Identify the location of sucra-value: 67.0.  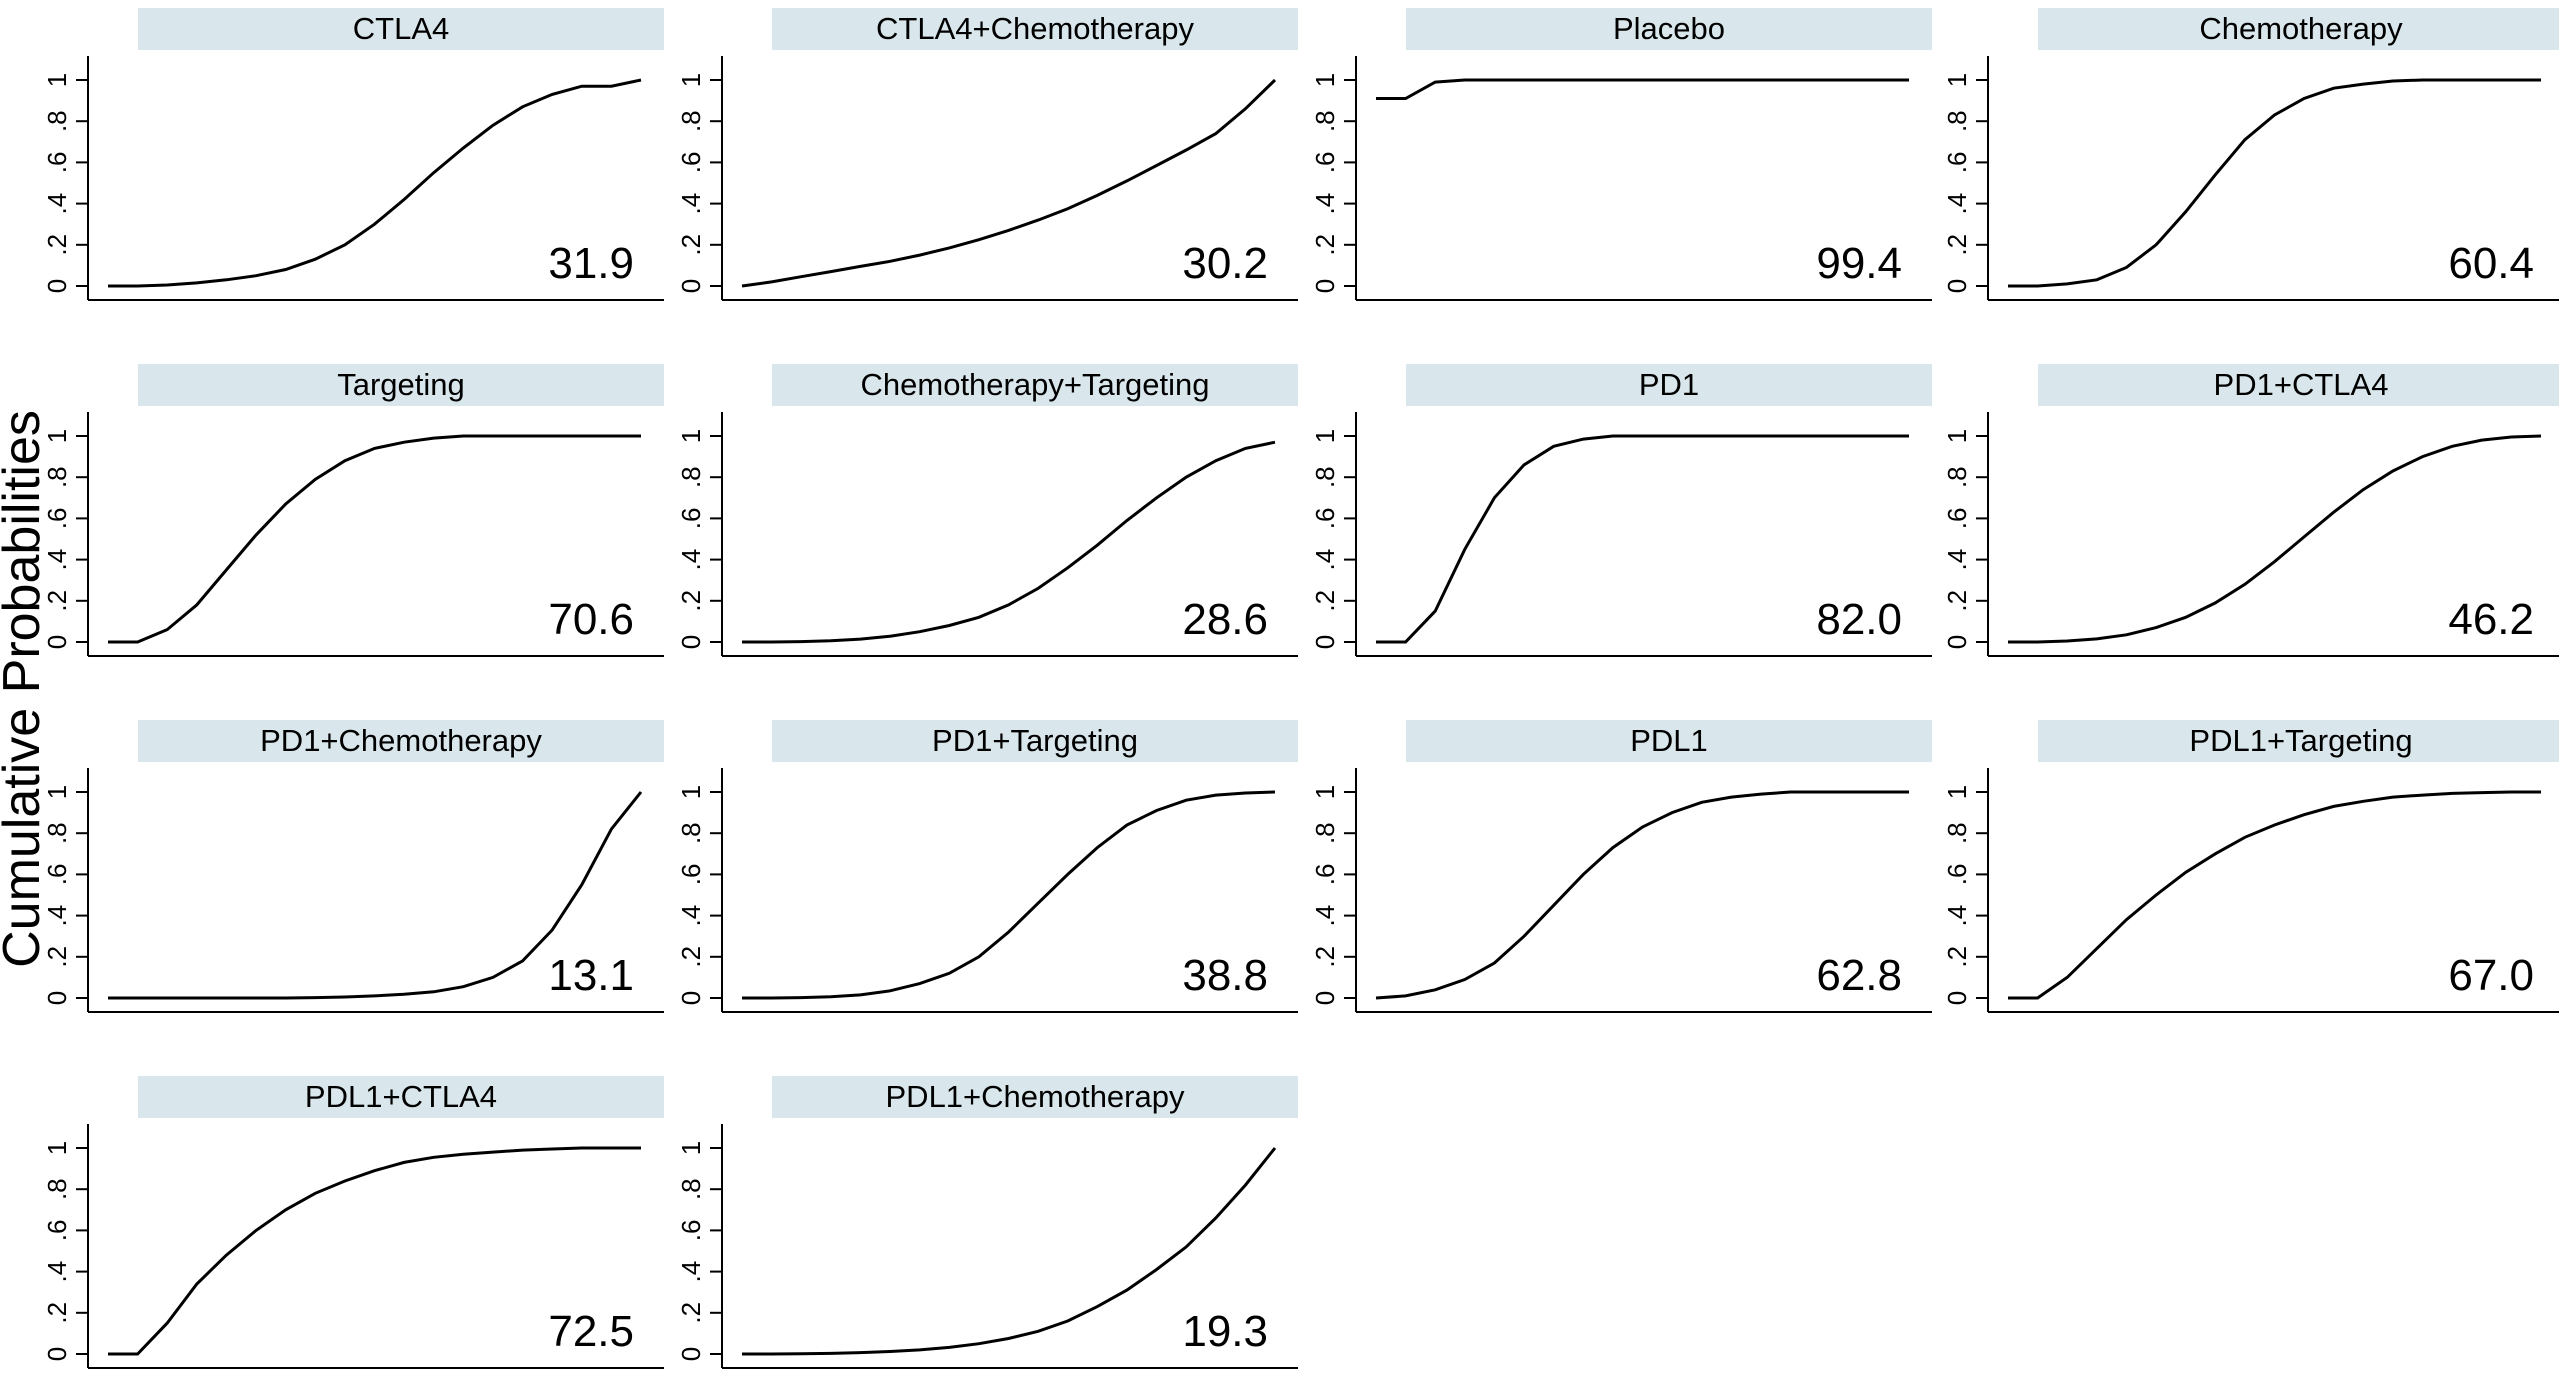
(2491, 975).